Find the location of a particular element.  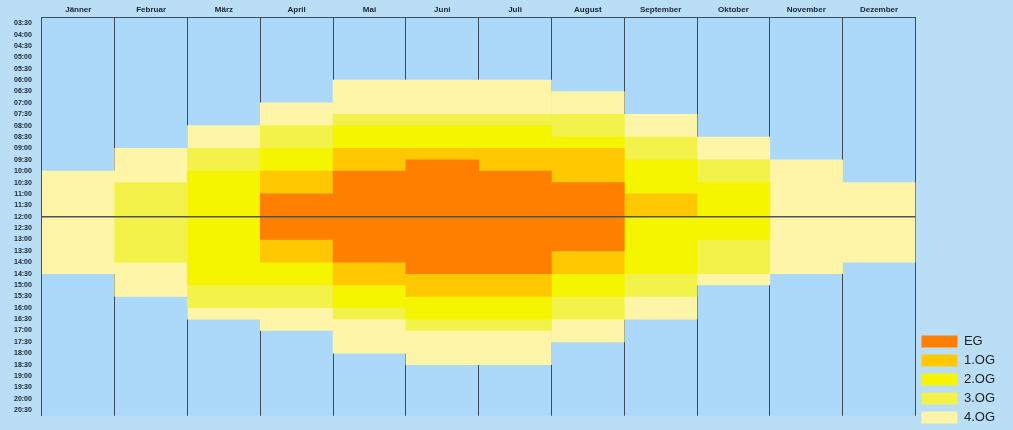

x-tick-label: November is located at coordinates (806, 9).